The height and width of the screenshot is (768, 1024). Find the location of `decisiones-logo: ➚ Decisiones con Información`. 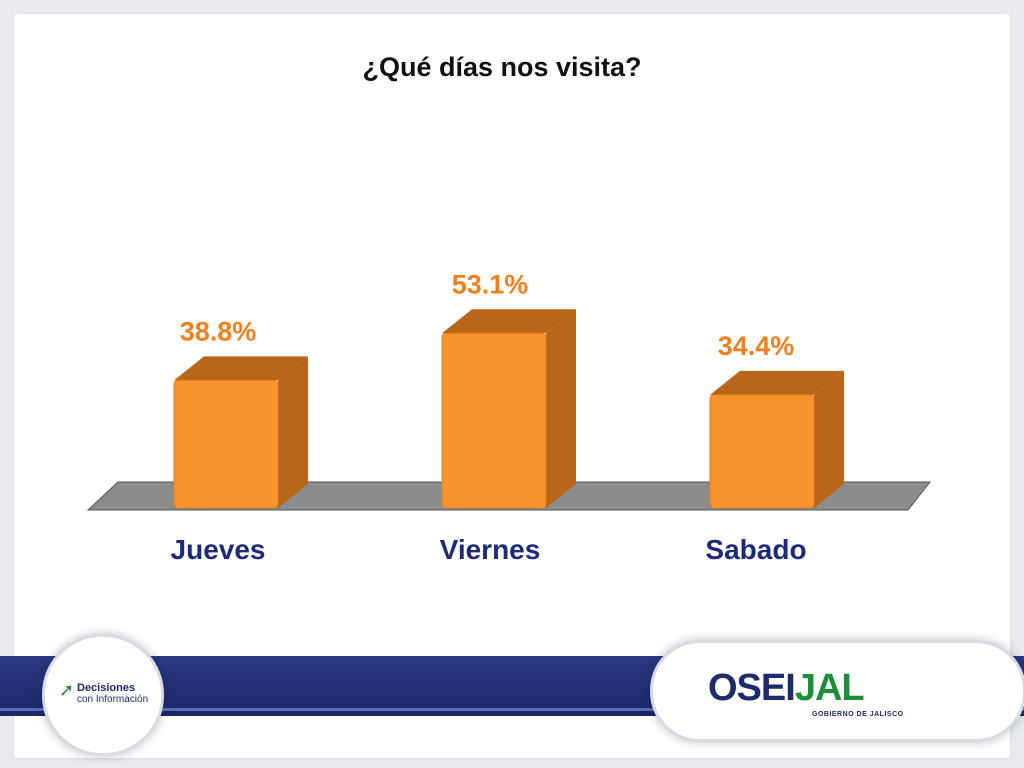

decisiones-logo: ➚ Decisiones con Información is located at coordinates (106, 693).